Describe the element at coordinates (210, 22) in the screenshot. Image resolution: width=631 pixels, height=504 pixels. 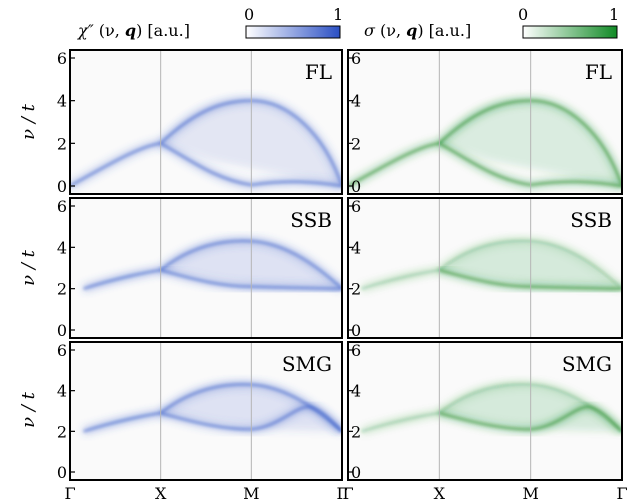
I see `colorbar-chi: χ″ (ν, q) [a.u.] 0 1` at that location.